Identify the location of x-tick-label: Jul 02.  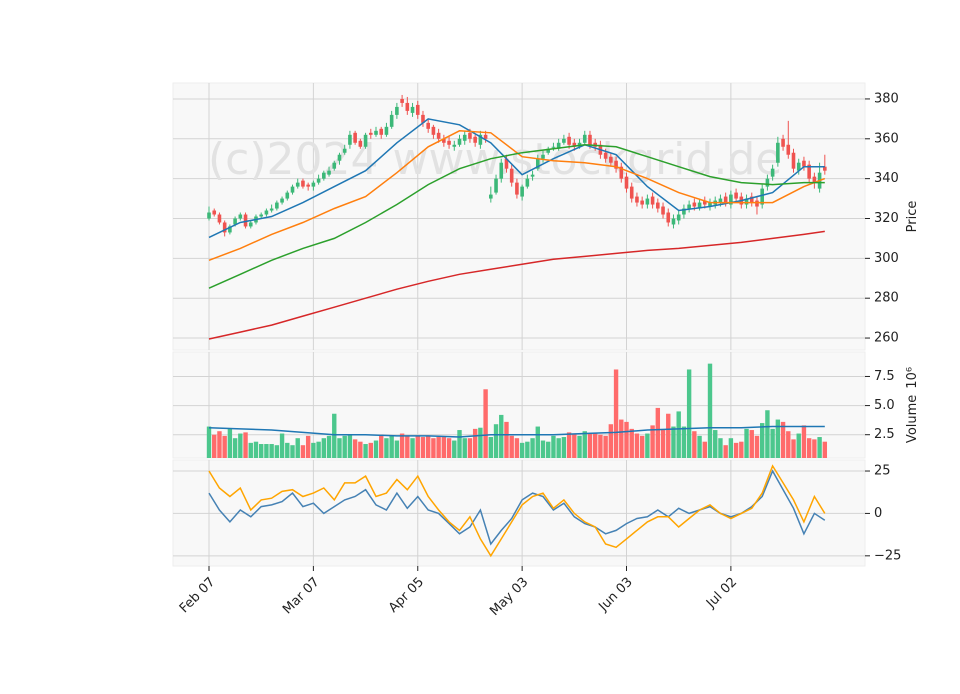
(721, 593).